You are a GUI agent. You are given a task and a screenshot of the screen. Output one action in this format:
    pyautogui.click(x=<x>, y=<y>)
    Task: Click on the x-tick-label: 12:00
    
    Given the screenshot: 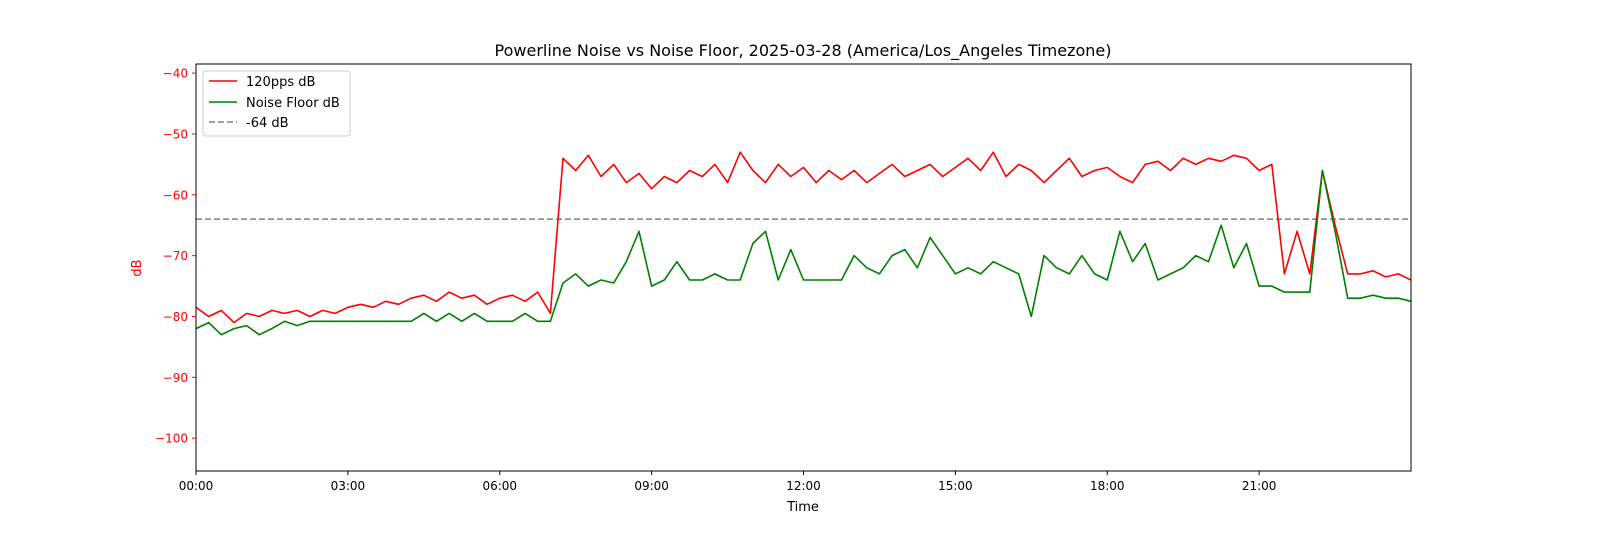 What is the action you would take?
    pyautogui.click(x=803, y=486)
    